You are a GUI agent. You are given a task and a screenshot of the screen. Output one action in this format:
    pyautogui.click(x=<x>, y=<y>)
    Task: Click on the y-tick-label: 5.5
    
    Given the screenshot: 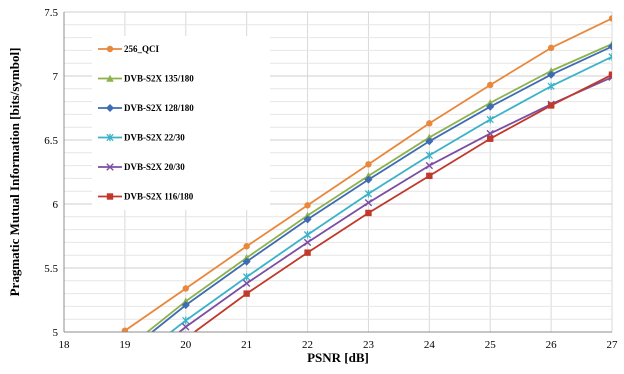 What is the action you would take?
    pyautogui.click(x=51, y=269)
    